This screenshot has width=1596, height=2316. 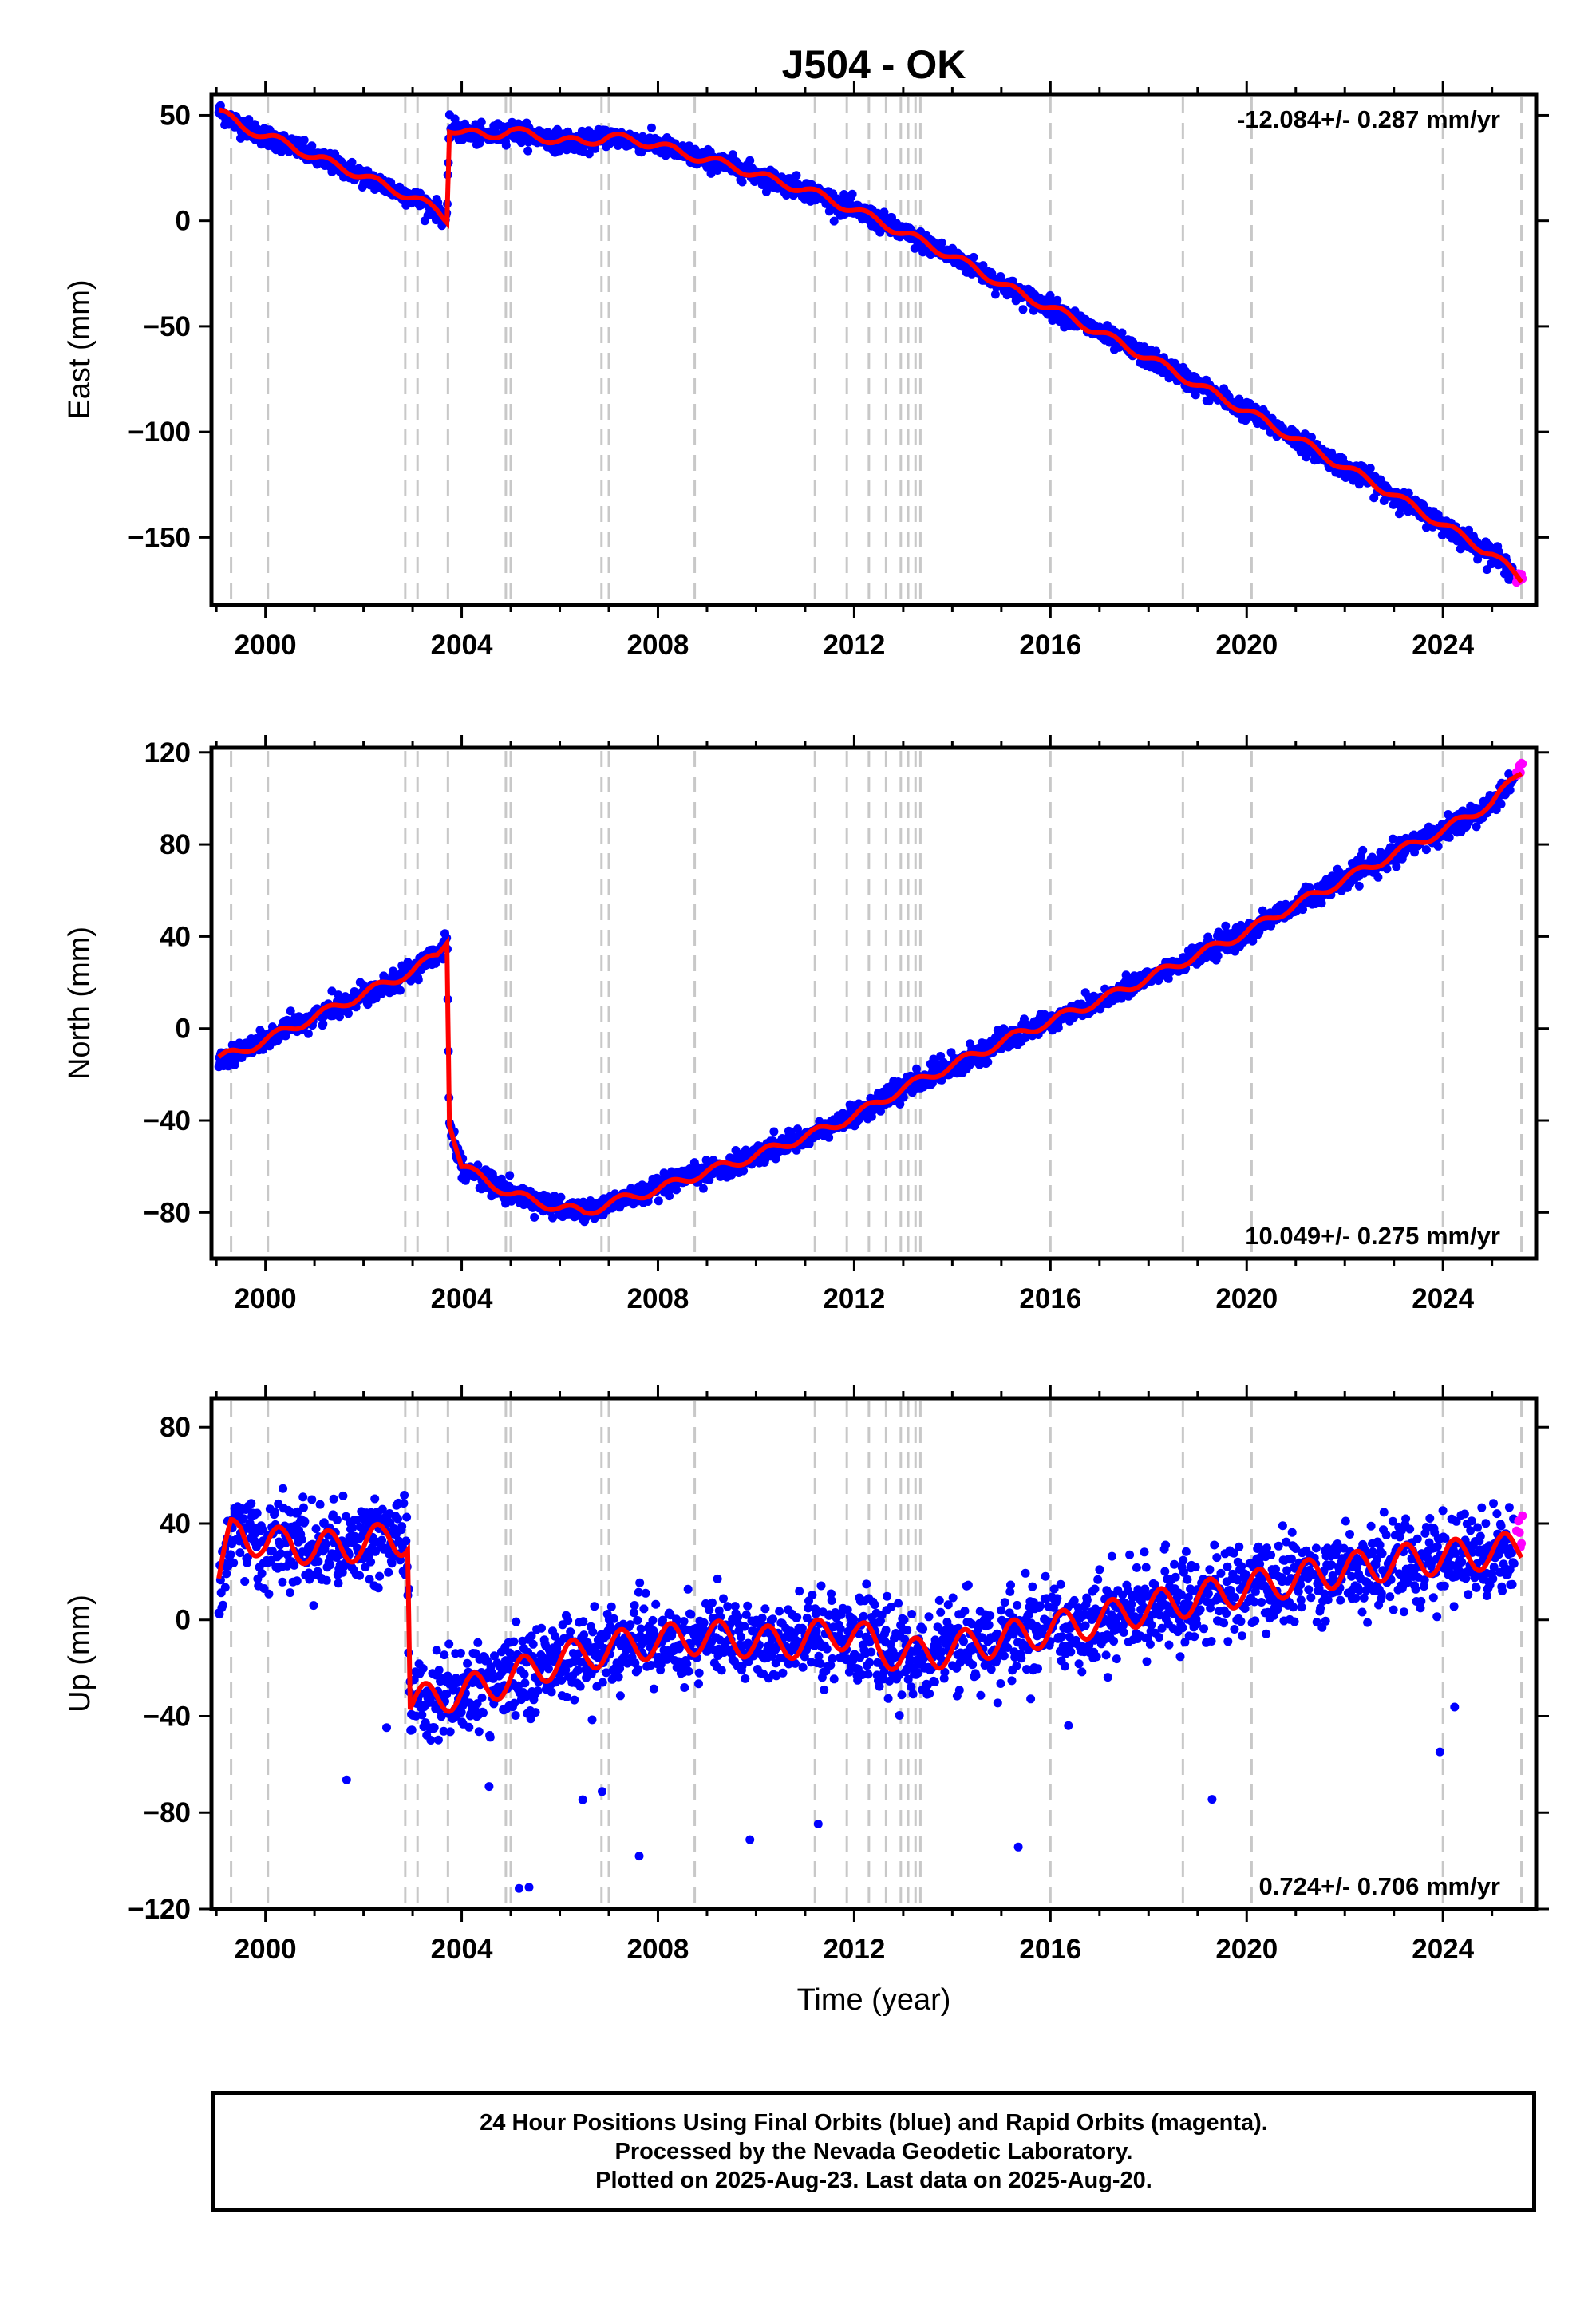 What do you see at coordinates (167, 753) in the screenshot?
I see `y-tick-label: 120` at bounding box center [167, 753].